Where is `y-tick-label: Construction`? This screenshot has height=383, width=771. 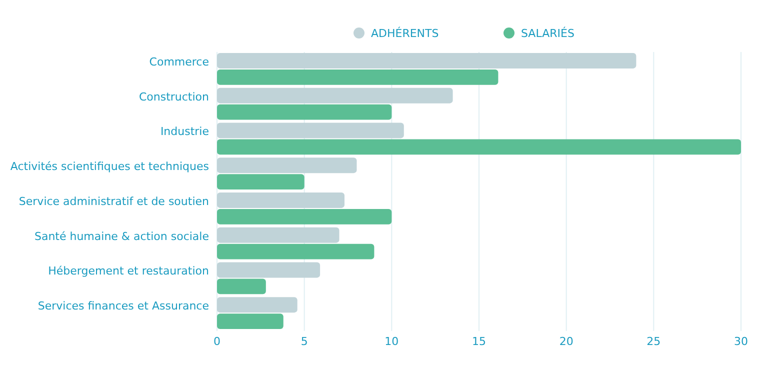
y-tick-label: Construction is located at coordinates (174, 97).